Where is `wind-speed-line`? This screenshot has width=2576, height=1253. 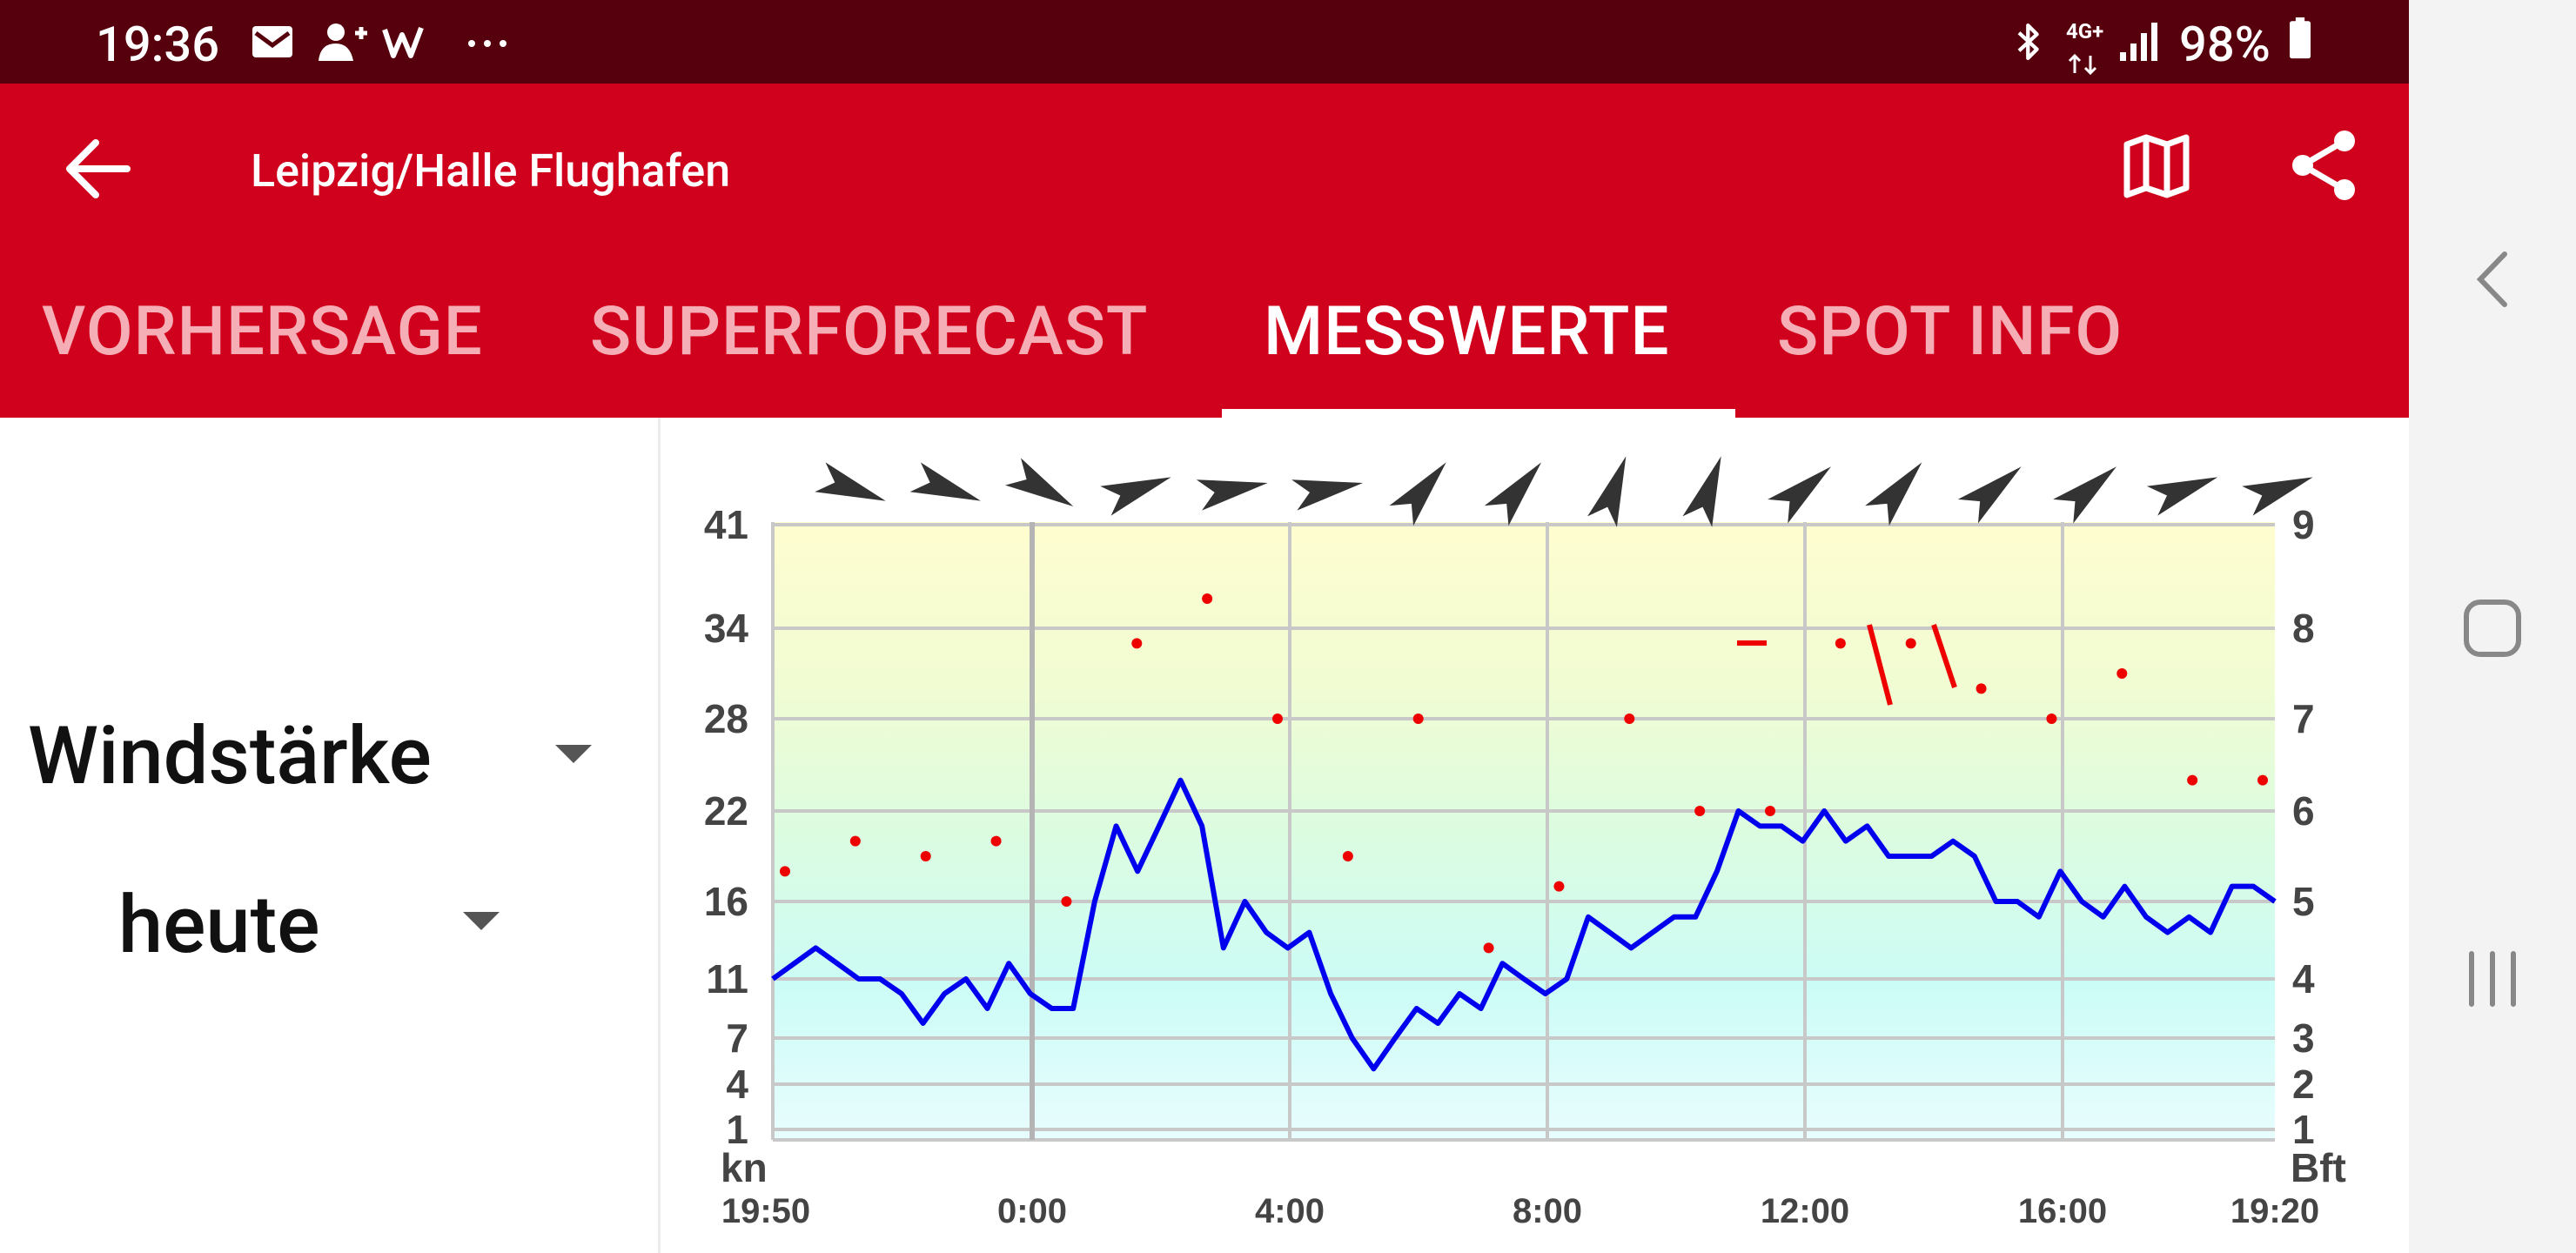
wind-speed-line is located at coordinates (1524, 924).